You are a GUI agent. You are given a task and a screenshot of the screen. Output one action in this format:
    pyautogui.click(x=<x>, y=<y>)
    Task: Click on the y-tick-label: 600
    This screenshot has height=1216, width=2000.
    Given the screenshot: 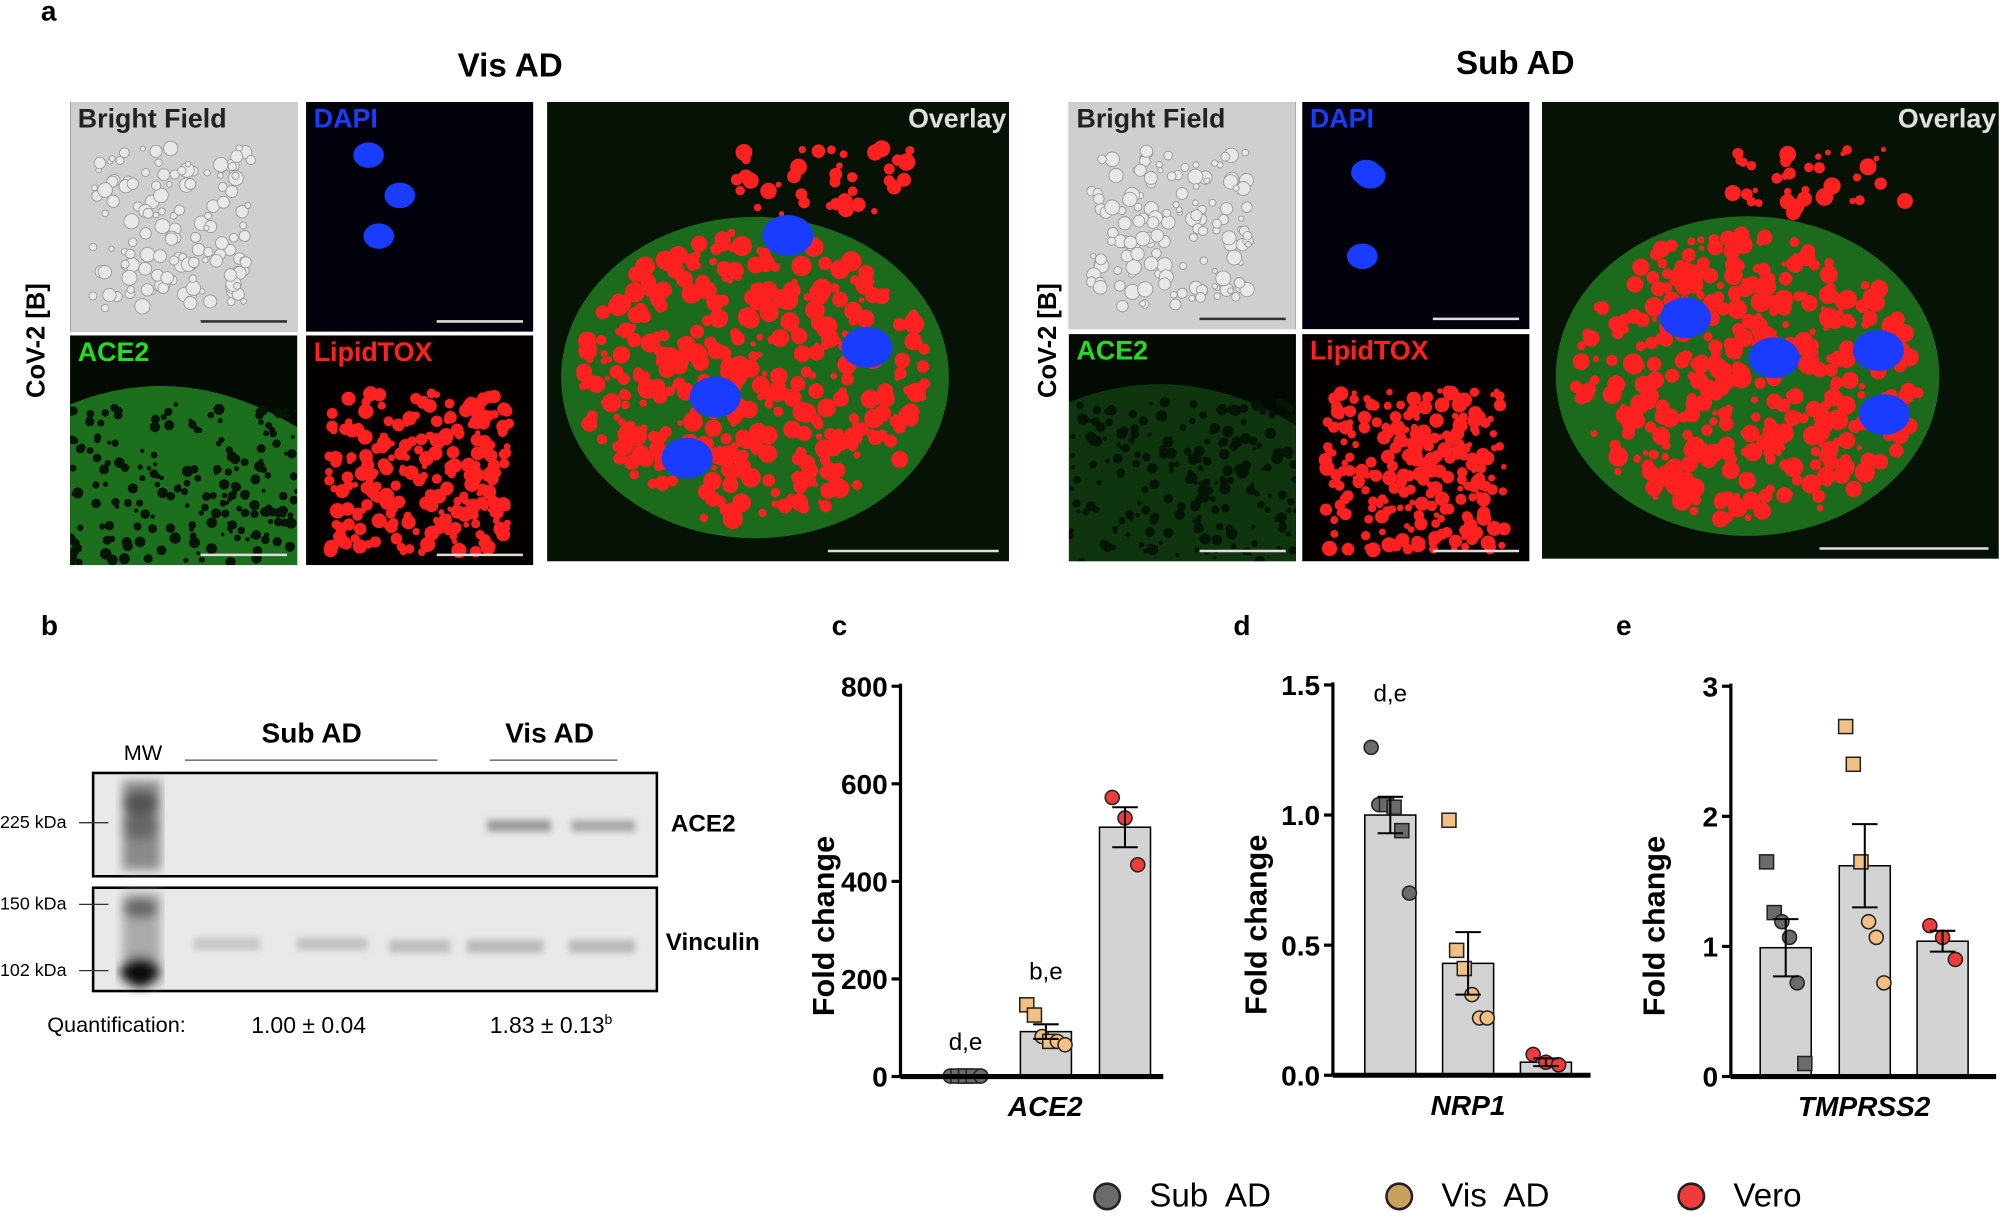 What is the action you would take?
    pyautogui.click(x=864, y=784)
    